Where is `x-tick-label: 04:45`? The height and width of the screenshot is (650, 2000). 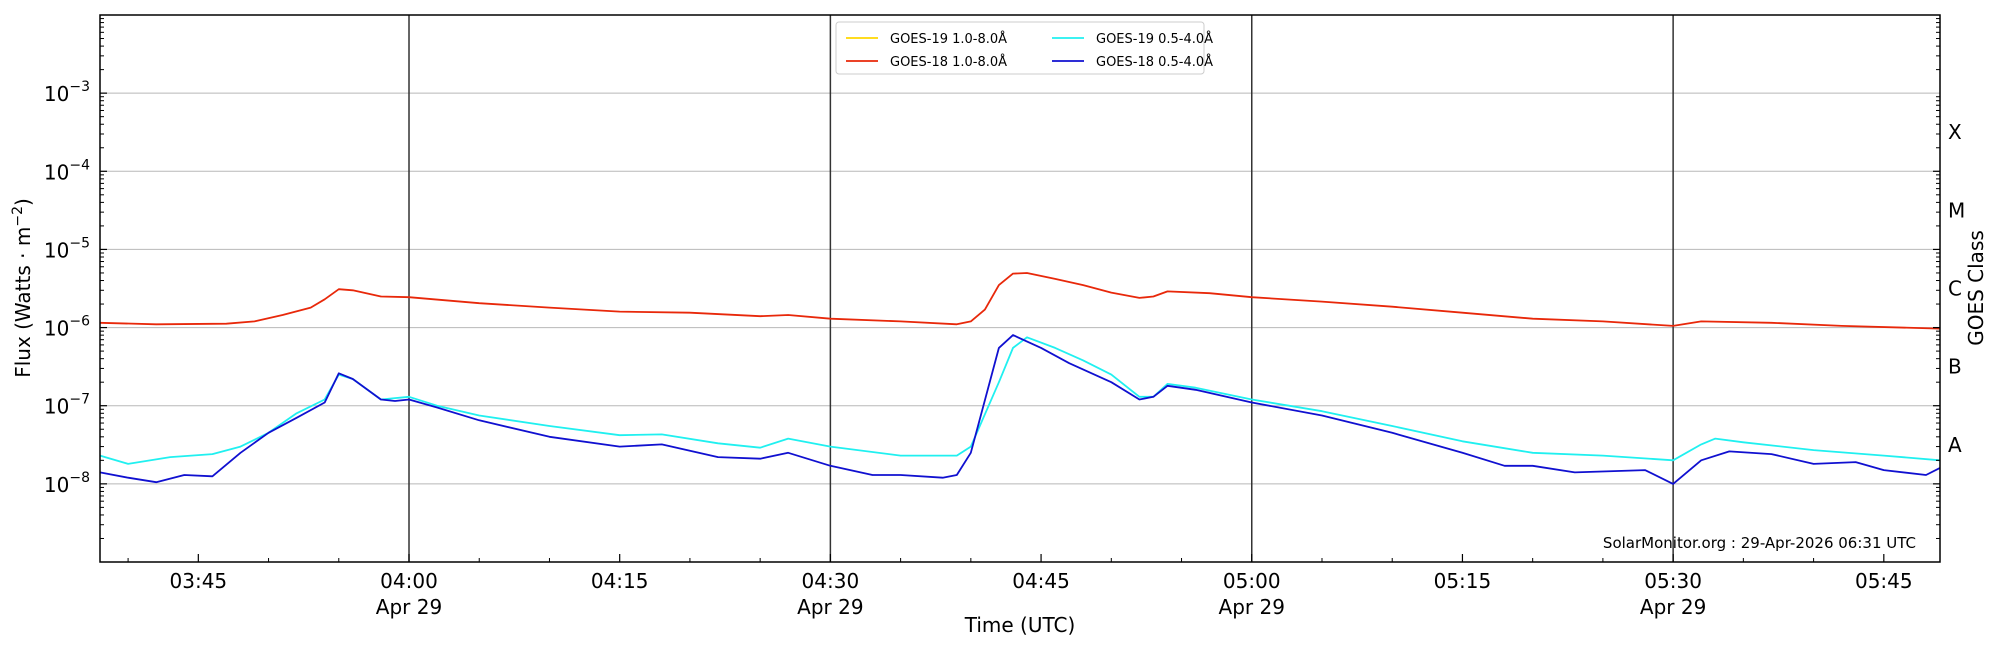
x-tick-label: 04:45 is located at coordinates (1041, 581).